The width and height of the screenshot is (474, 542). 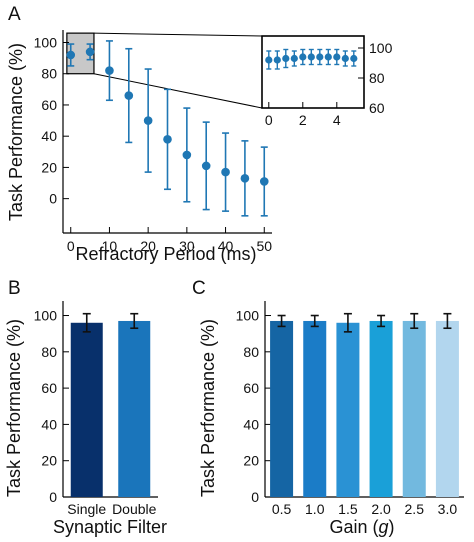 I want to click on panel-a-xlabel: Refractory Period (ms), so click(x=165, y=254).